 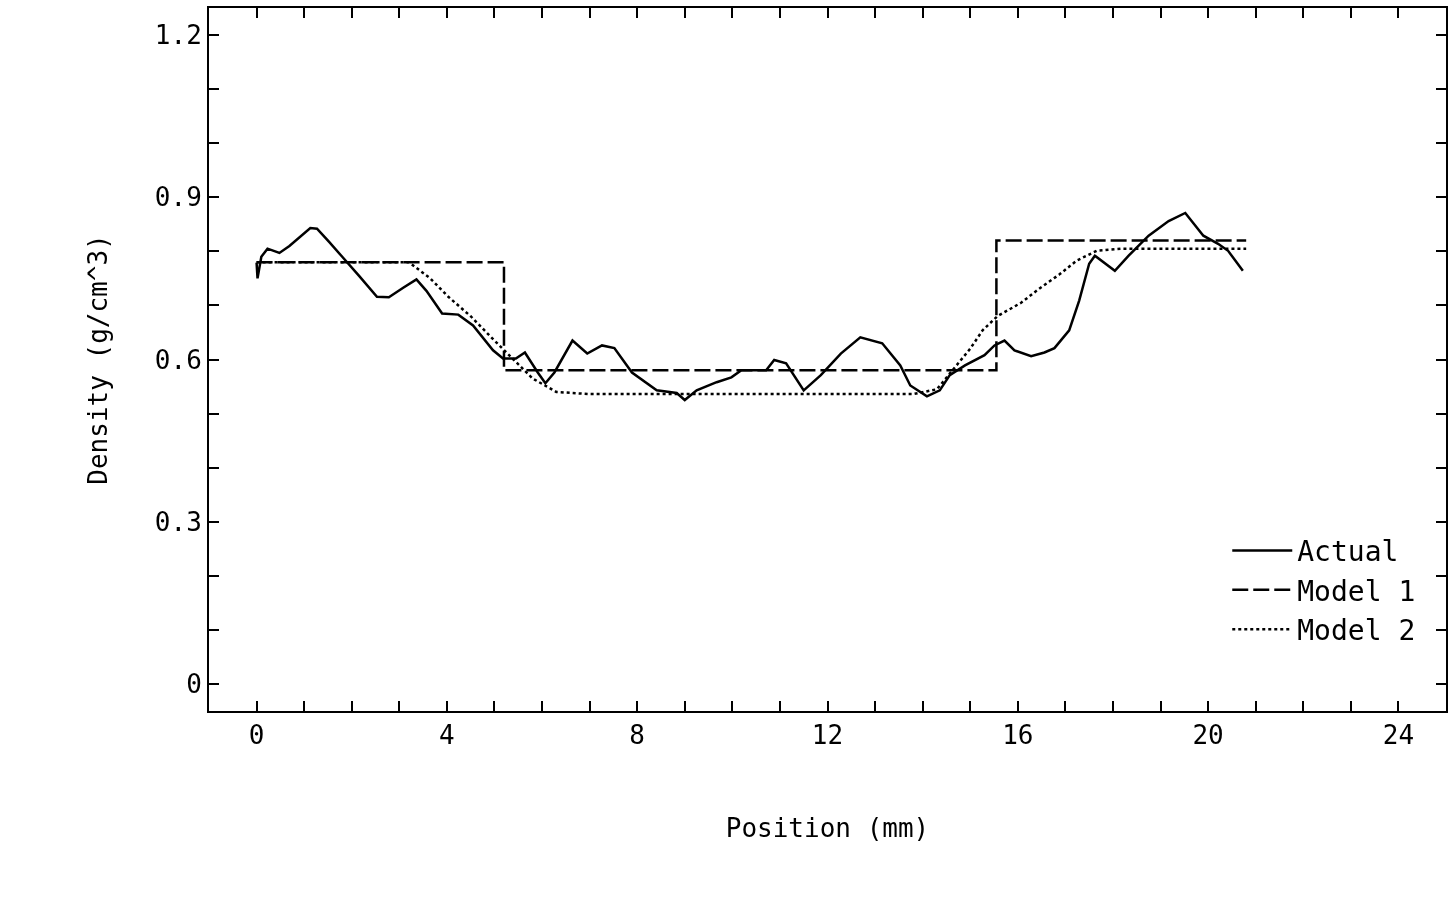 I want to click on x-tick-label: 4, so click(x=447, y=735).